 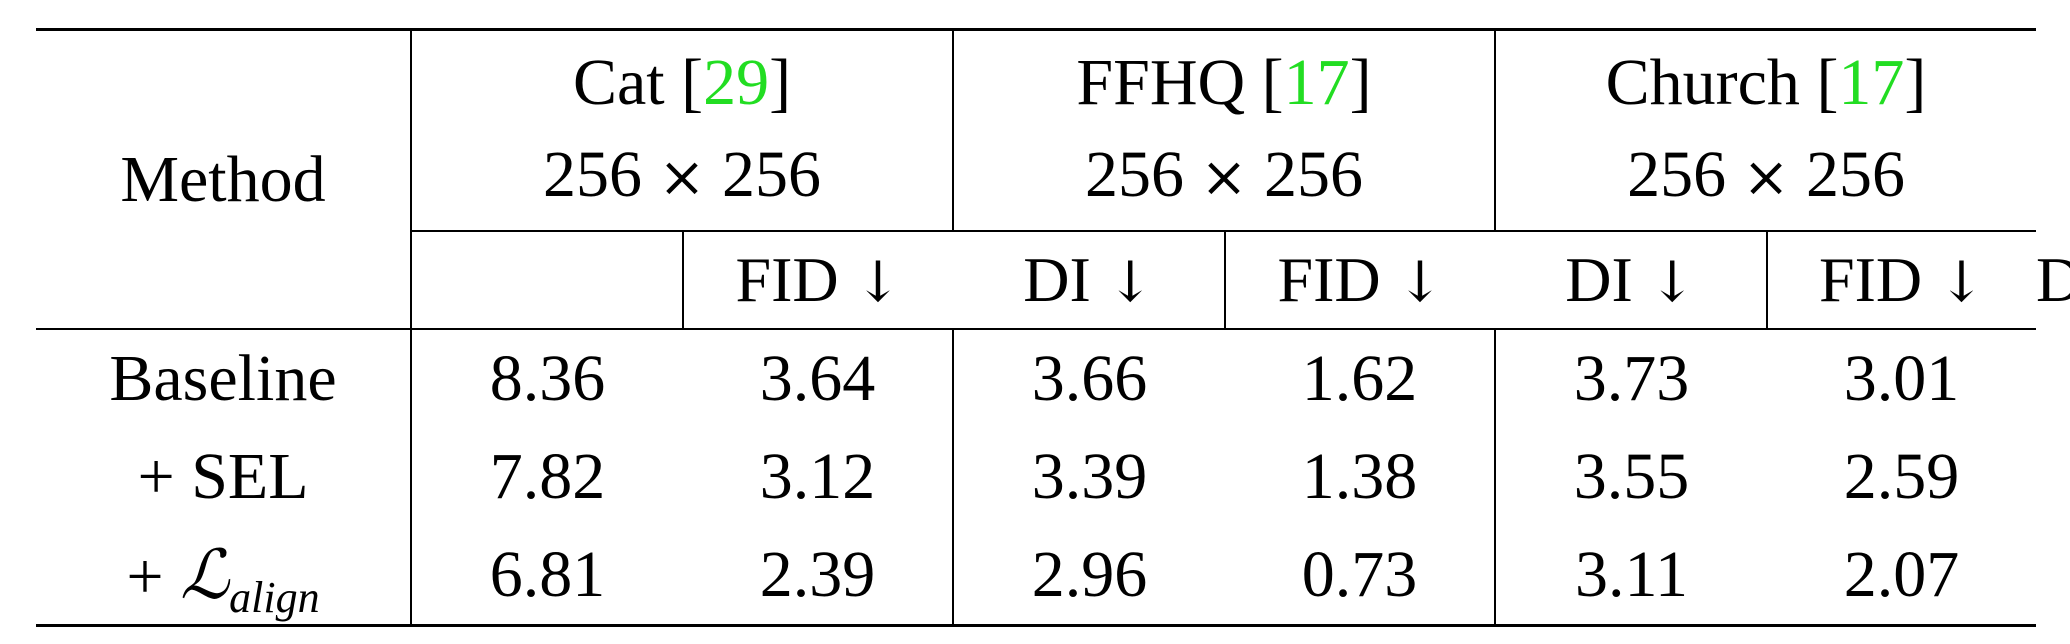 I want to click on dataset-header-cat: Cat [29] 256 × 256, so click(x=683, y=130).